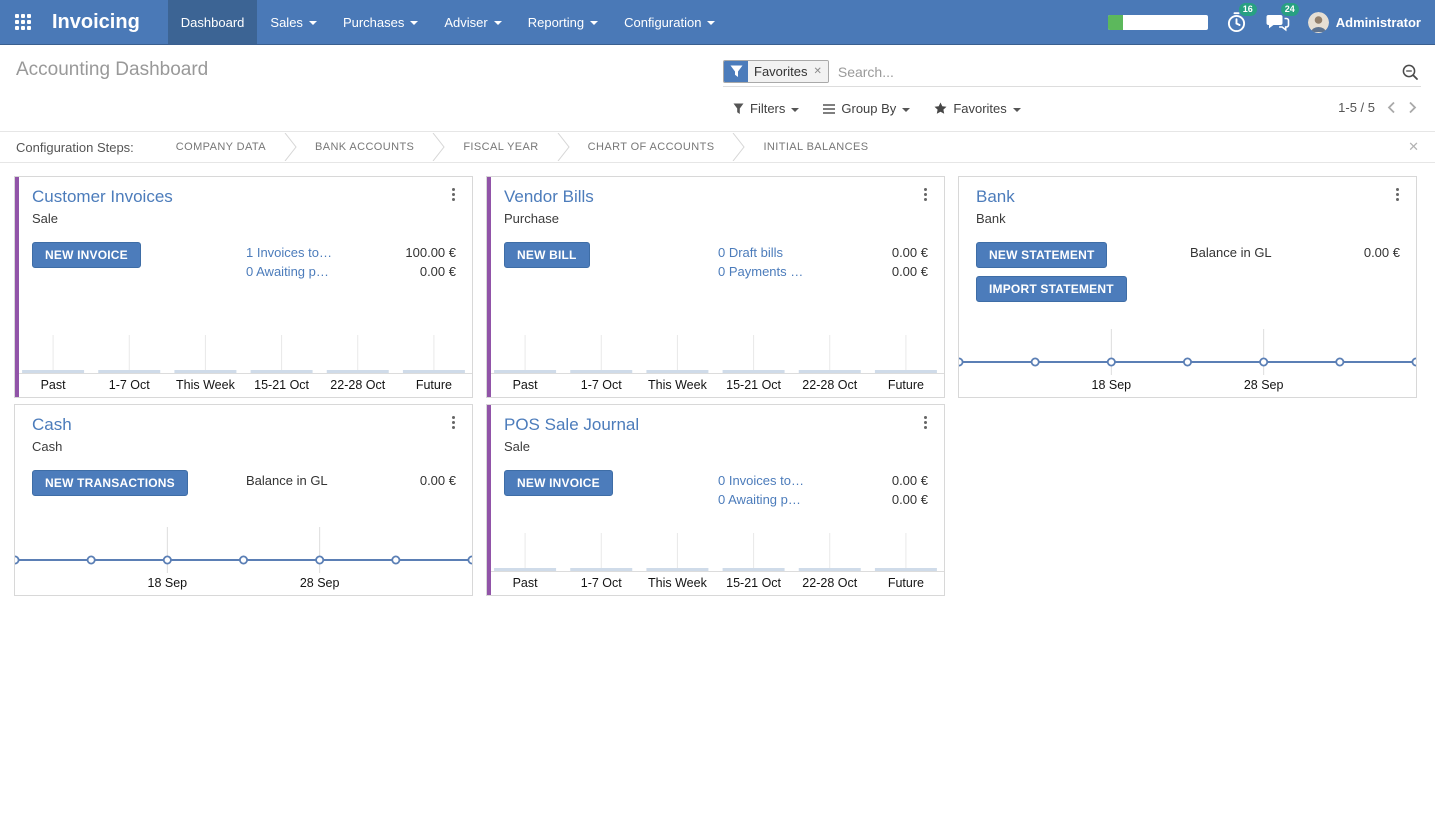 Image resolution: width=1435 pixels, height=826 pixels. I want to click on facet-filter-icon, so click(736, 71).